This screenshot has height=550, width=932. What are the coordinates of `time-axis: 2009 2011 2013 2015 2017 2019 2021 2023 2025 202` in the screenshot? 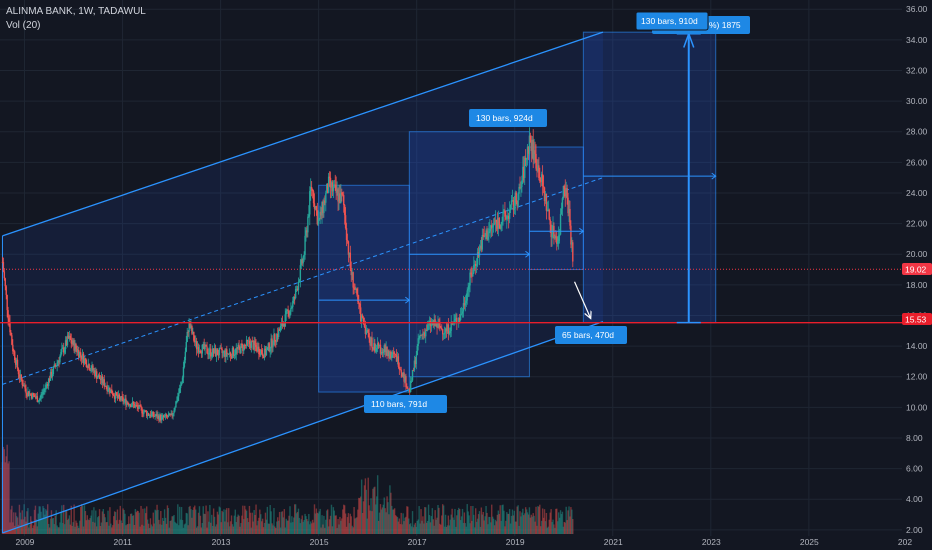 It's located at (464, 542).